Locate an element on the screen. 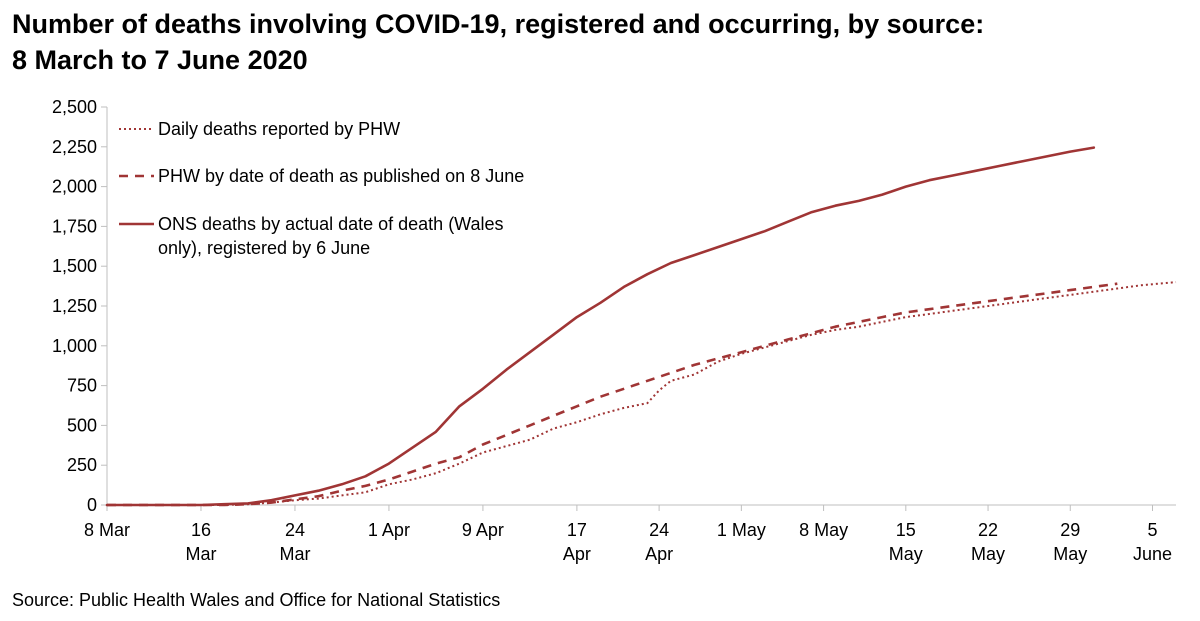 This screenshot has height=621, width=1200. x-tick-label: 15 is located at coordinates (906, 530).